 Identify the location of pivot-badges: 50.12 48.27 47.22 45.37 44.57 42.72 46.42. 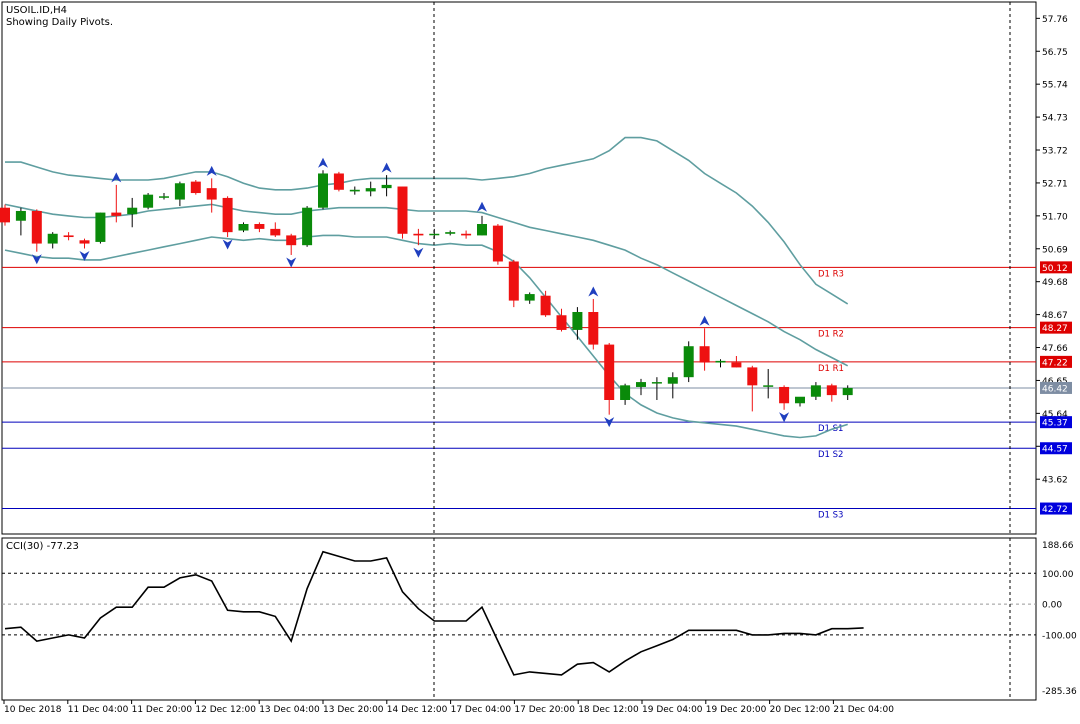
(1056, 388).